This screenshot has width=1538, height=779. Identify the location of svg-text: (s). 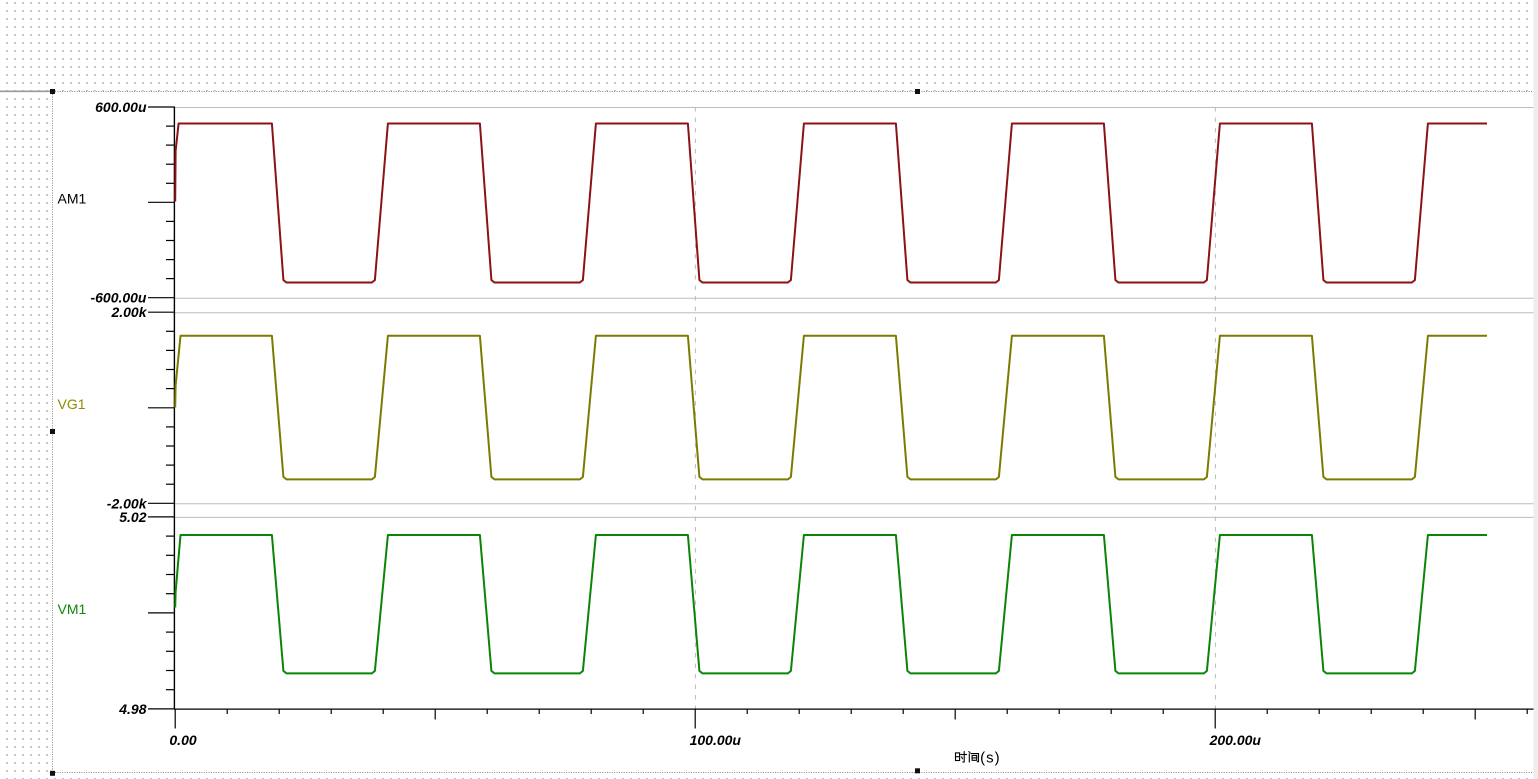
(990, 758).